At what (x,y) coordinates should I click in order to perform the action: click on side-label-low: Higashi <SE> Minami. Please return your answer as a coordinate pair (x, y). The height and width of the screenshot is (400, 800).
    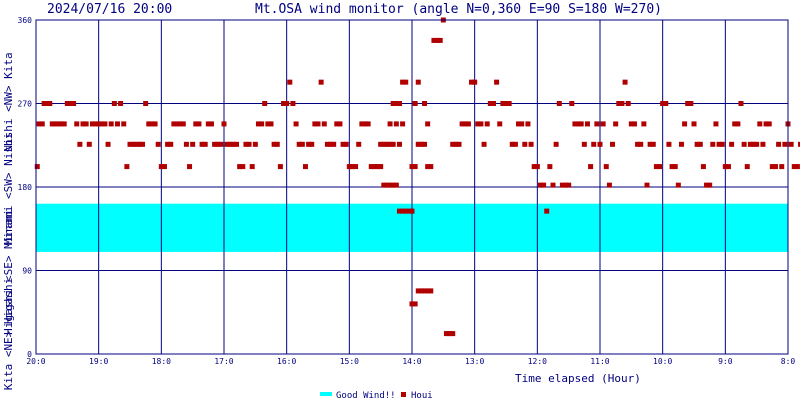
    Looking at the image, I should click on (8, 272).